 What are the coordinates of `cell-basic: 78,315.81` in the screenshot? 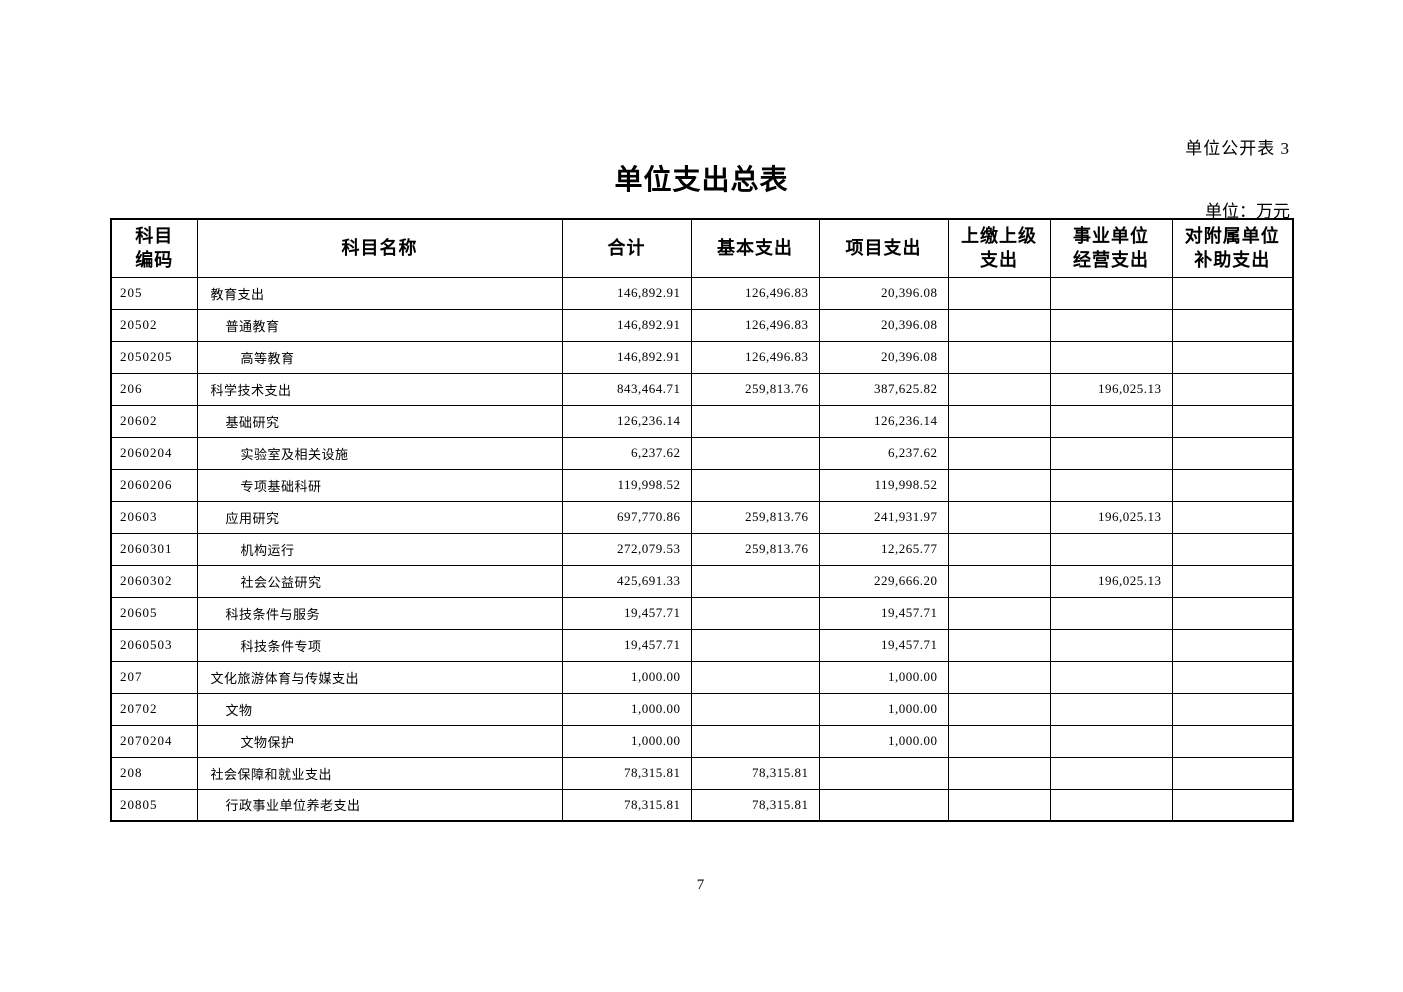 It's located at (755, 773).